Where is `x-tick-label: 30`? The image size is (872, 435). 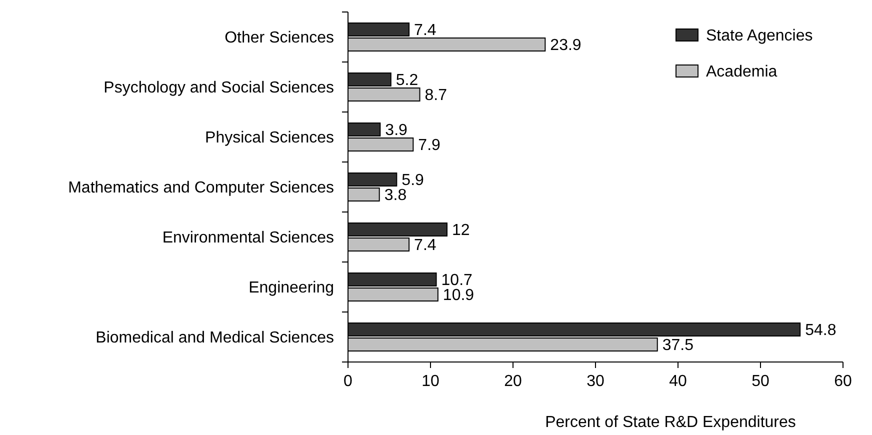 x-tick-label: 30 is located at coordinates (595, 381).